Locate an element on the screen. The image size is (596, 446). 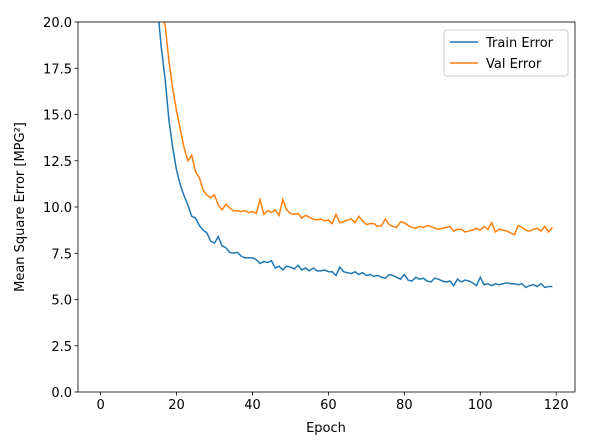
x-tick-label: 60 is located at coordinates (328, 405).